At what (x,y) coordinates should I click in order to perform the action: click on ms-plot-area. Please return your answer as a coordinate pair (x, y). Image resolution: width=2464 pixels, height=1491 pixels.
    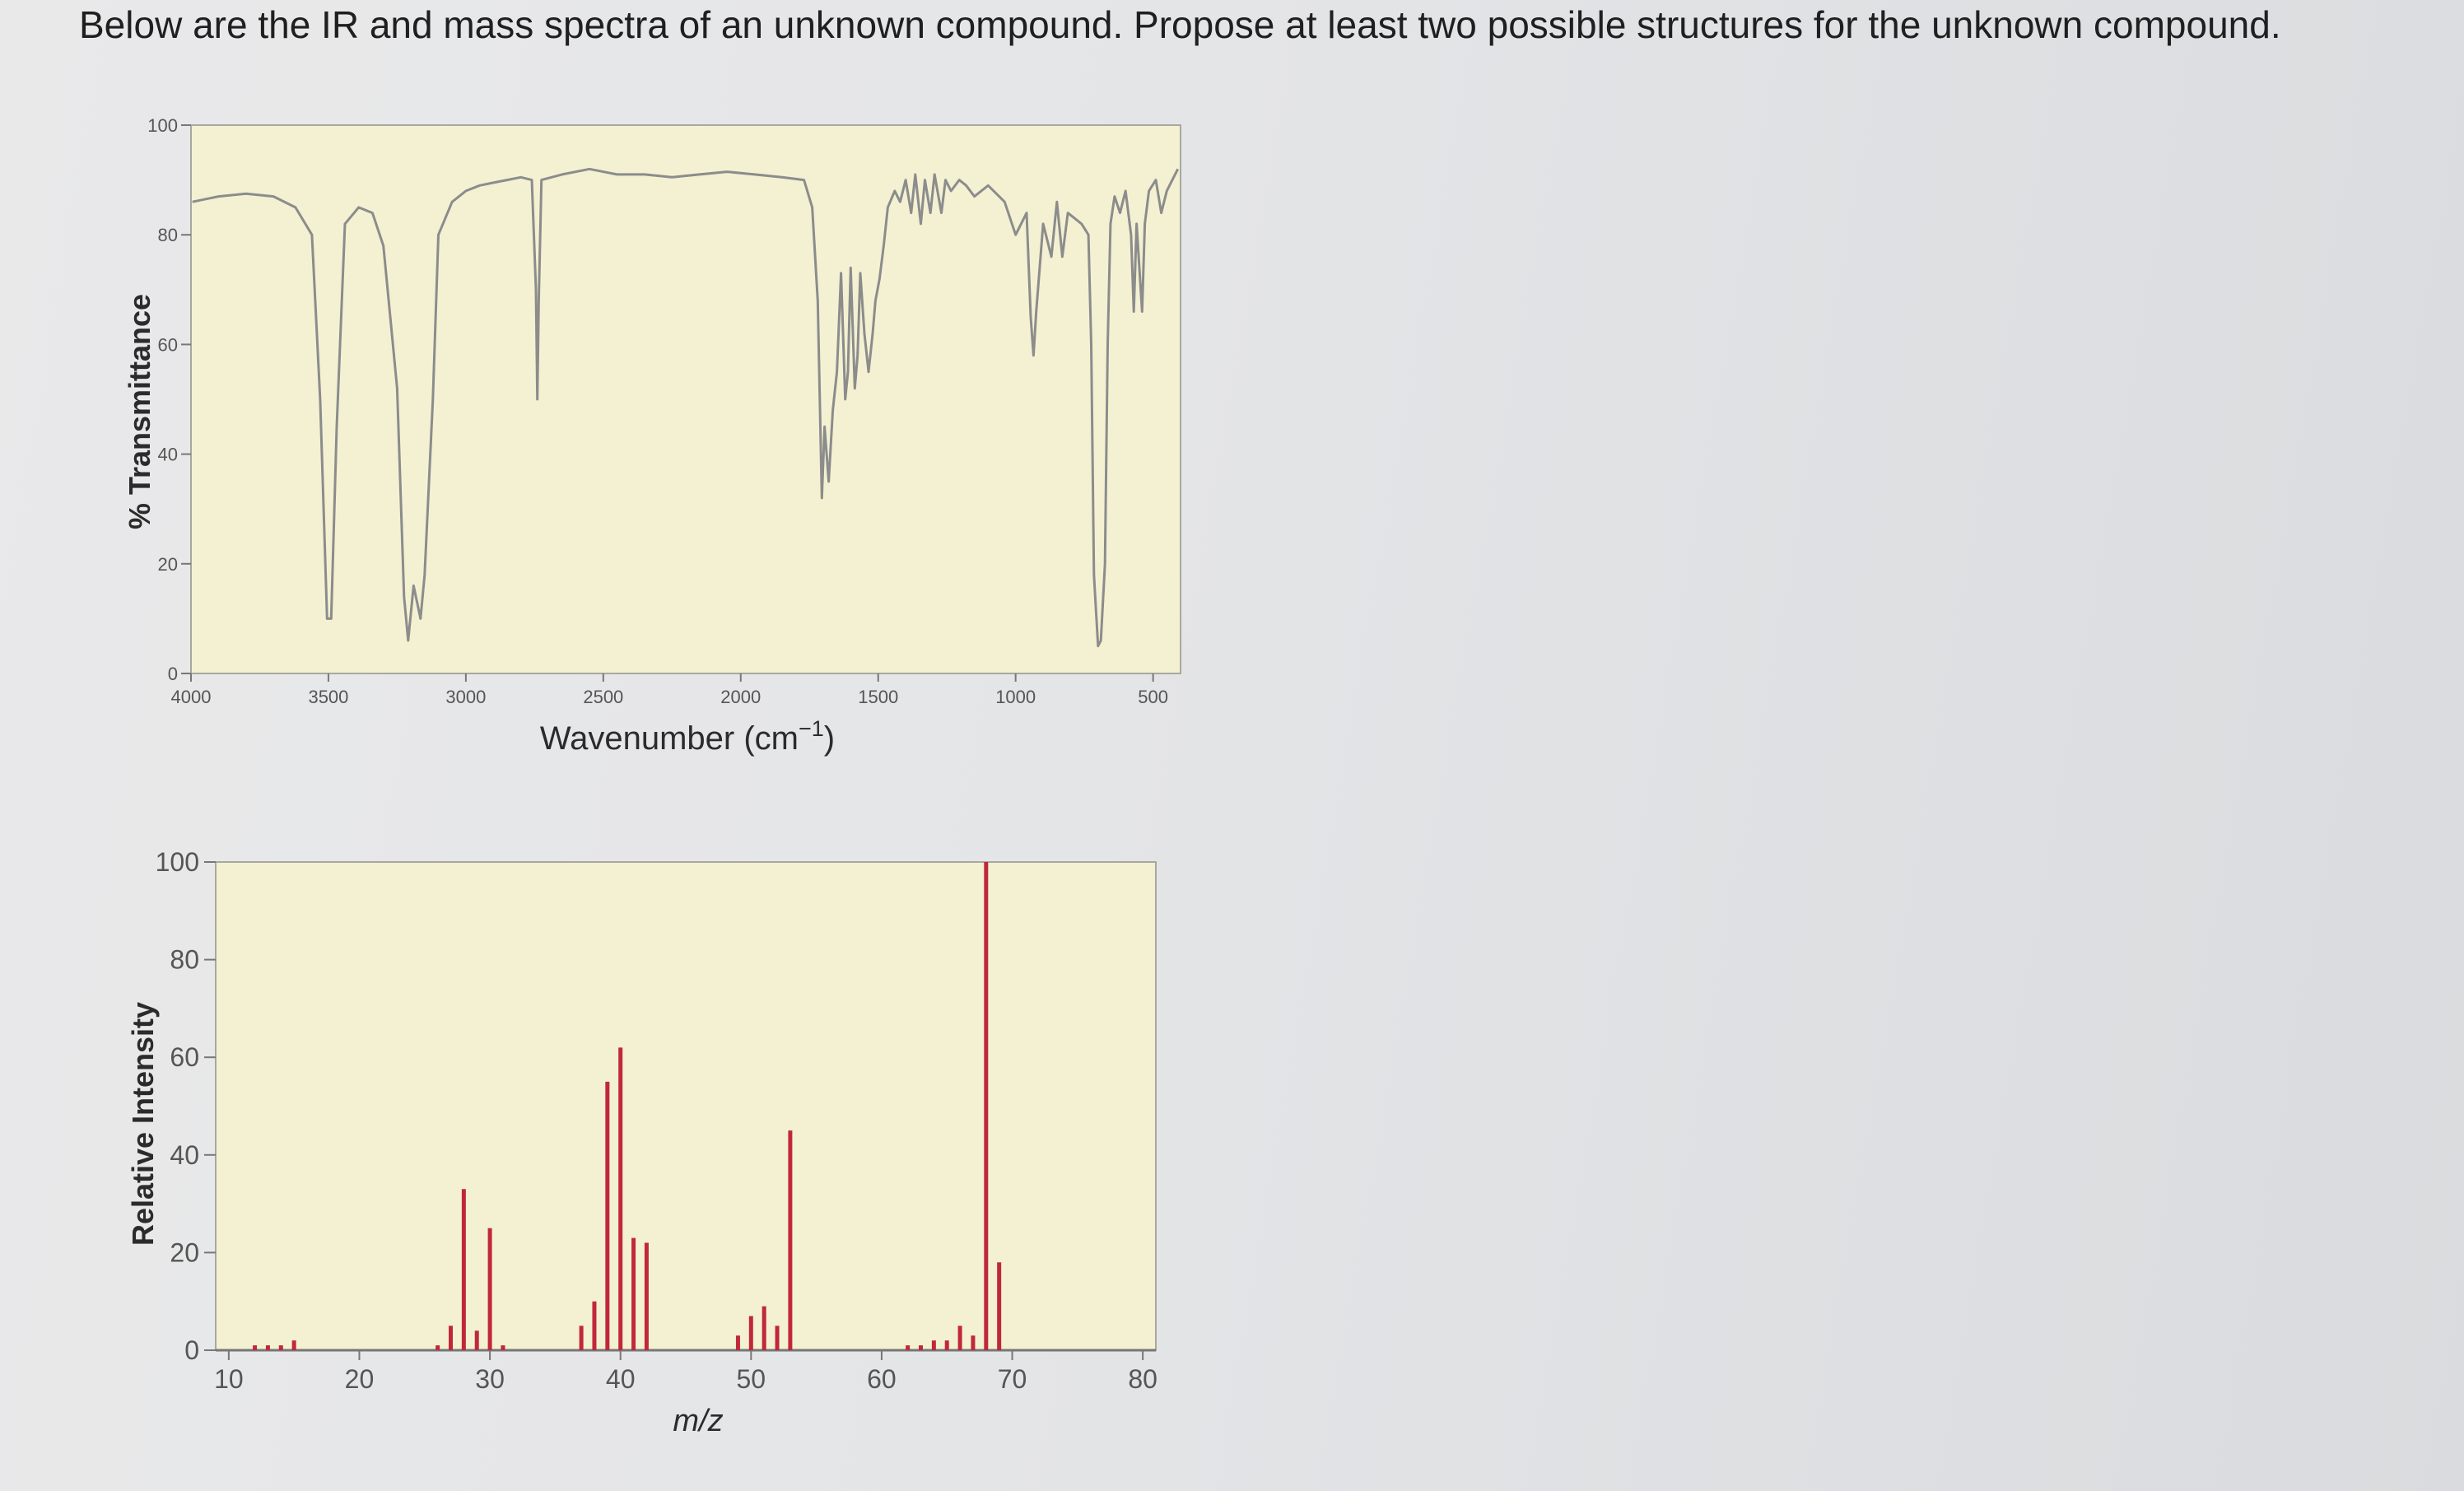
    Looking at the image, I should click on (686, 1106).